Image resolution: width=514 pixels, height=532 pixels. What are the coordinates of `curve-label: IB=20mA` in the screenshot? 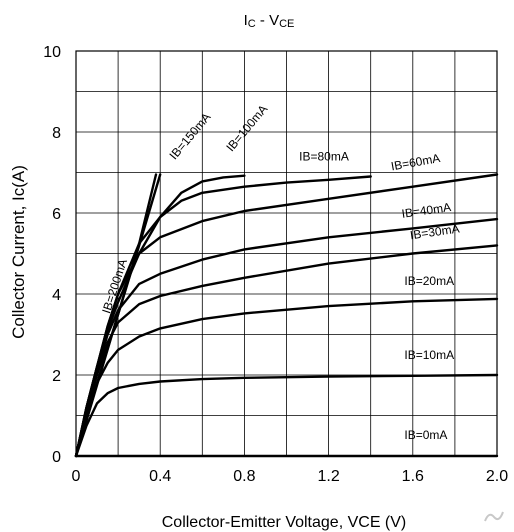 It's located at (429, 281).